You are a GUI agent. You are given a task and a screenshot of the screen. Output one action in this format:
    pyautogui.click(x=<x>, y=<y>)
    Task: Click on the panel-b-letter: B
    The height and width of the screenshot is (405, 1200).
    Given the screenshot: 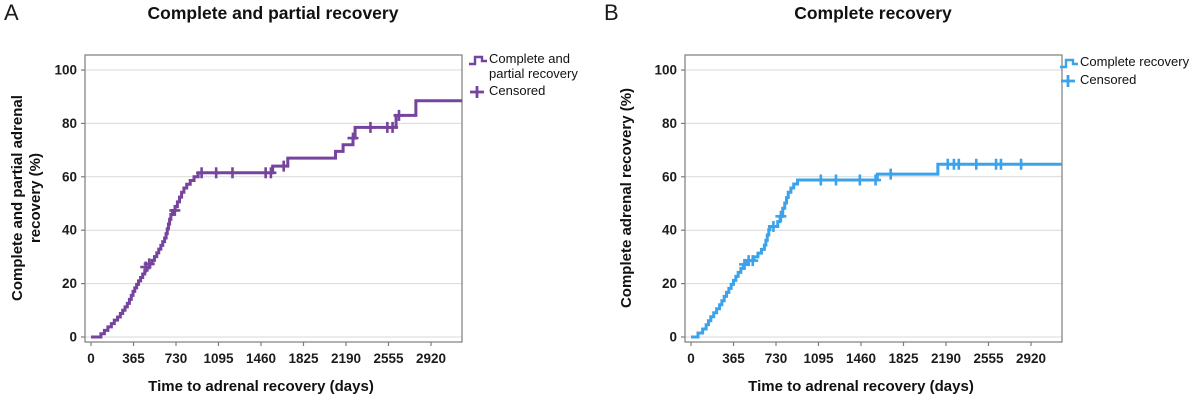 What is the action you would take?
    pyautogui.click(x=611, y=12)
    